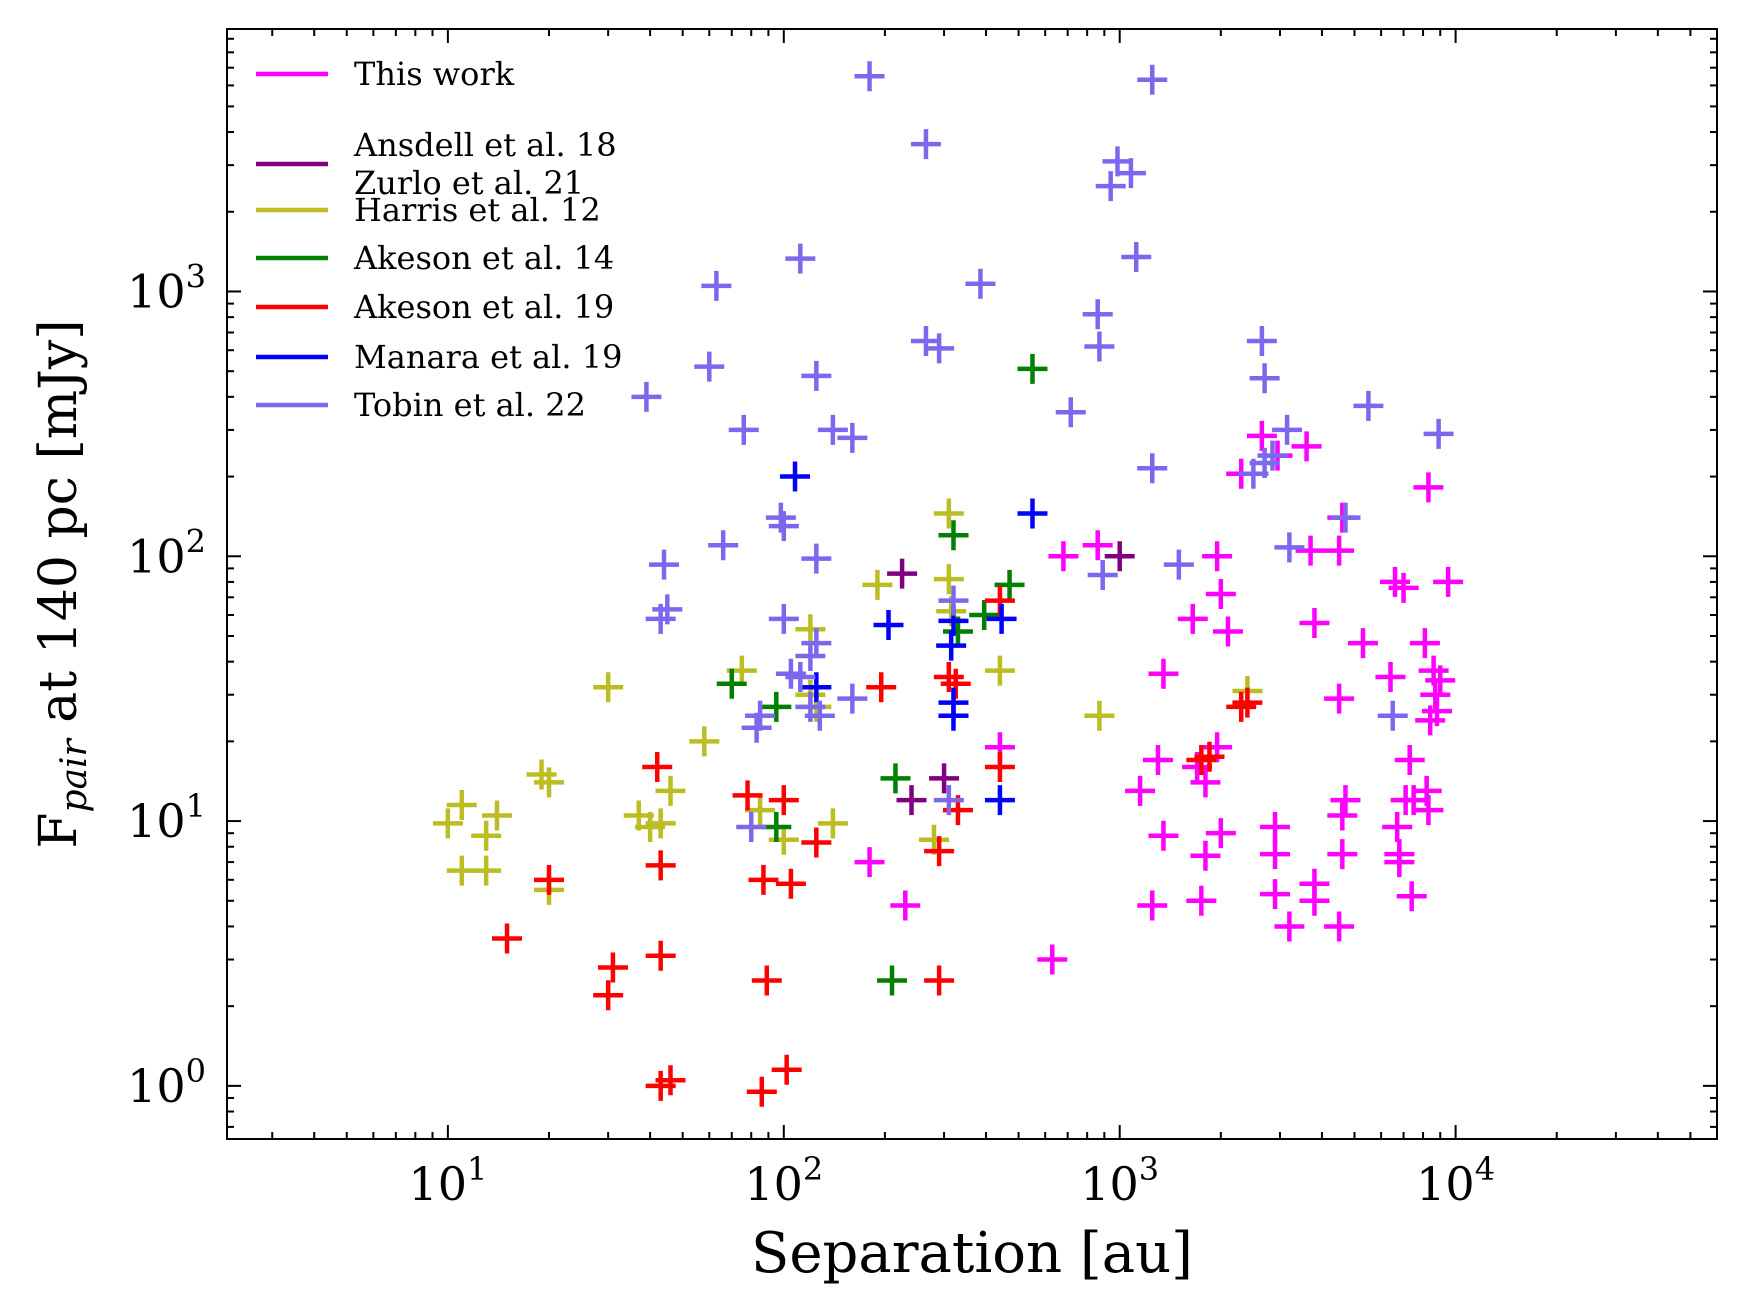 This screenshot has width=1744, height=1314. I want to click on legend-label-0: This work, so click(434, 74).